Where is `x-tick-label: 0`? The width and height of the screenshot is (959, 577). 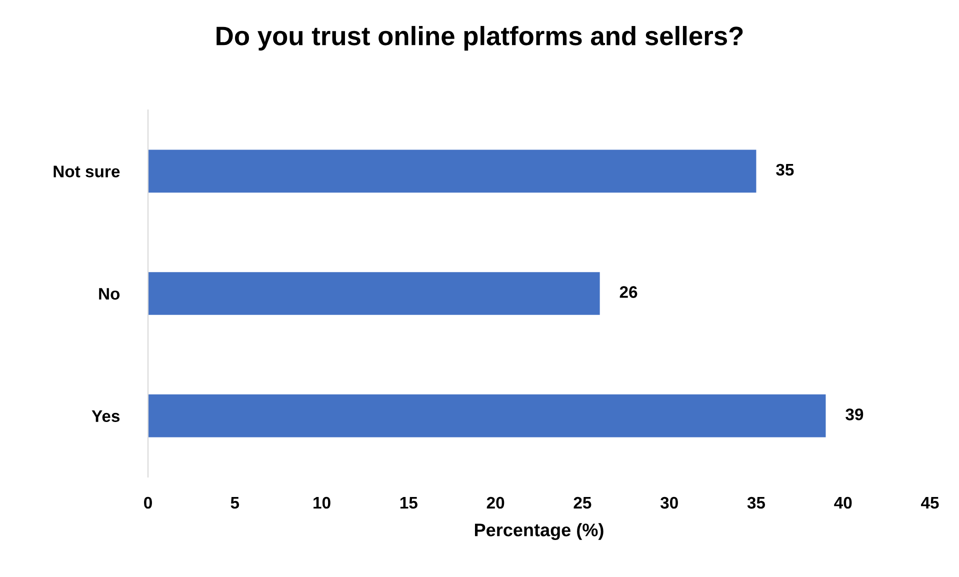 x-tick-label: 0 is located at coordinates (148, 502).